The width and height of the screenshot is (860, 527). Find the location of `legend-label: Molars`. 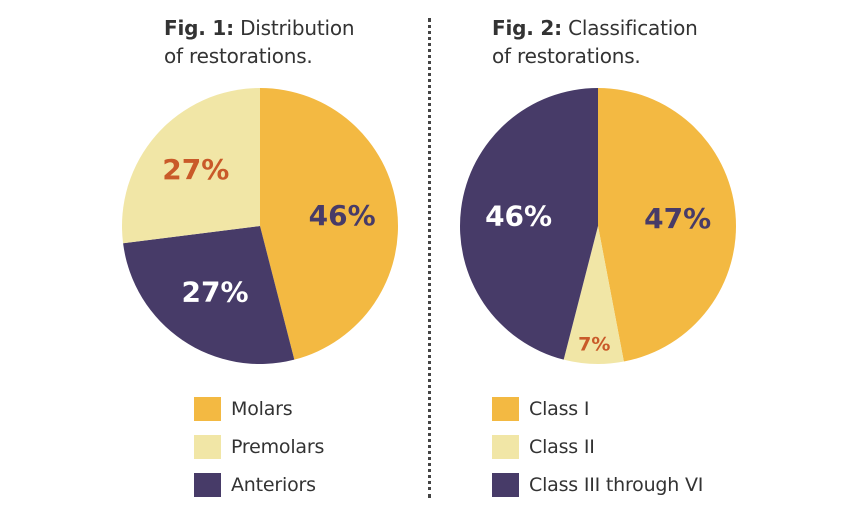

legend-label: Molars is located at coordinates (262, 409).